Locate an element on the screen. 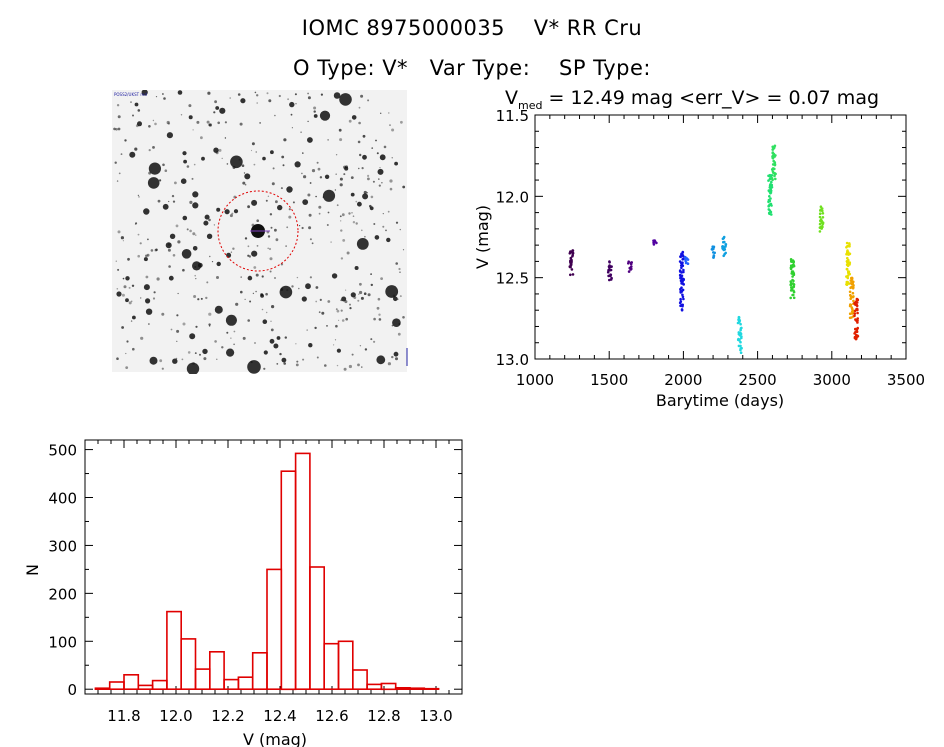  lc-ytick-label: 11.5 is located at coordinates (512, 116).